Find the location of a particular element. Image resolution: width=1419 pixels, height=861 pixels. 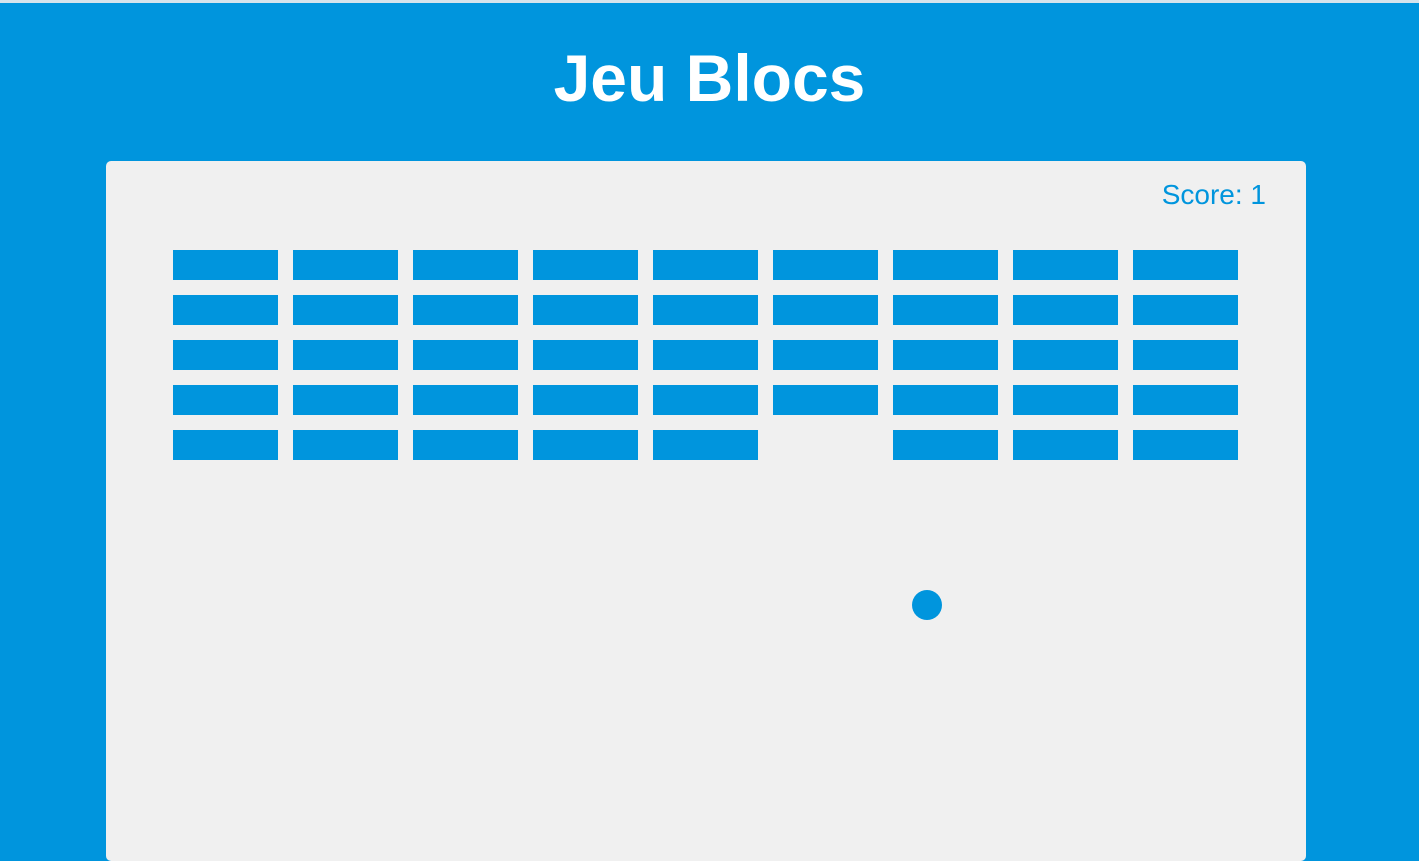

page-title: Jeu Blocs is located at coordinates (709, 78).